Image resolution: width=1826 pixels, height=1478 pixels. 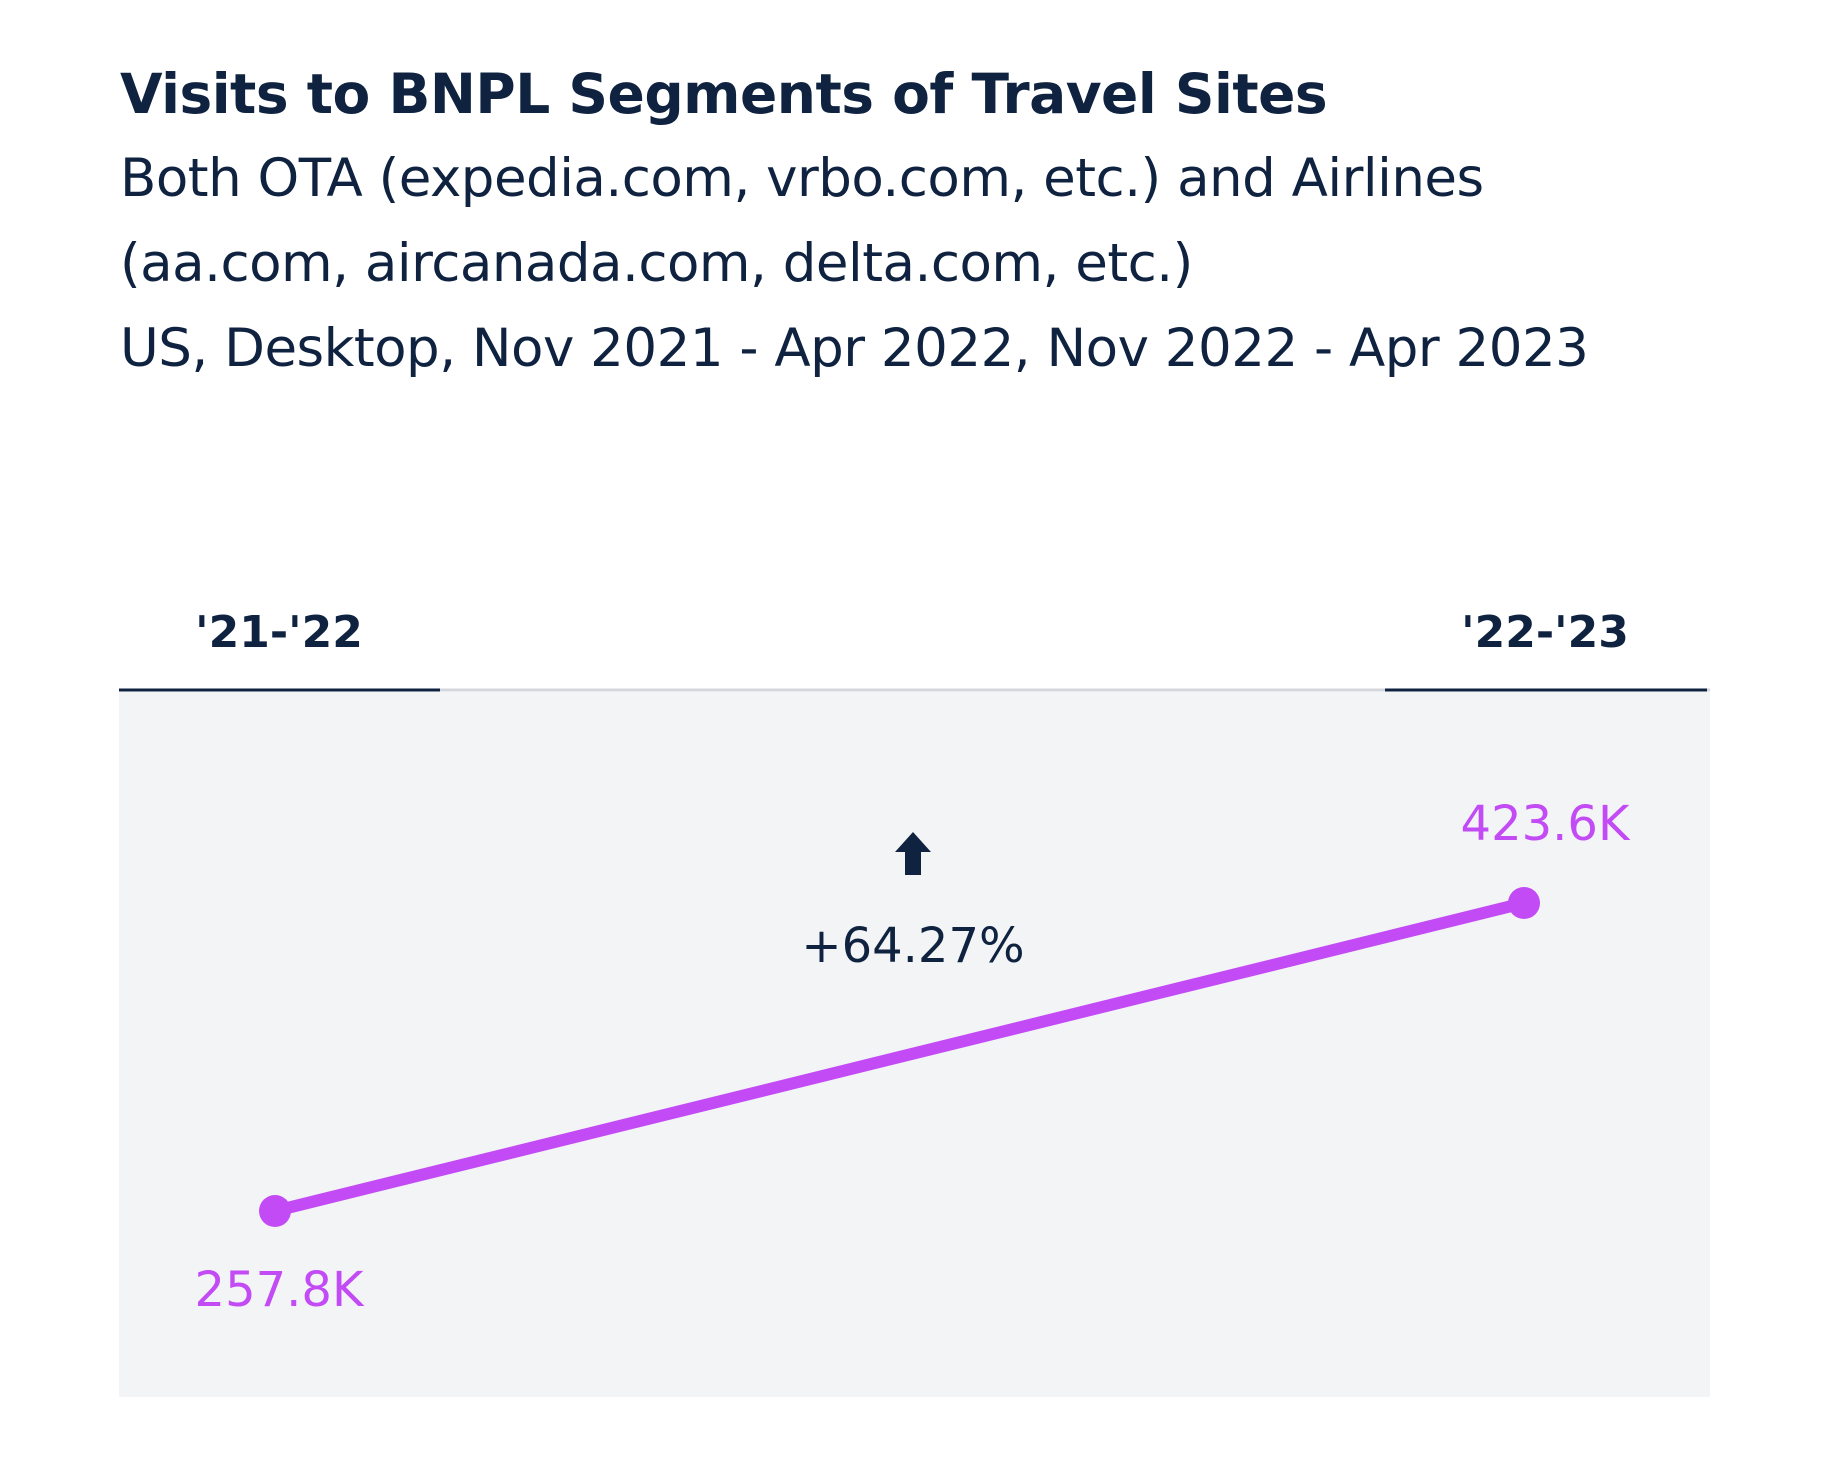 What do you see at coordinates (1545, 632) in the screenshot?
I see `x-category-label: '22-'23` at bounding box center [1545, 632].